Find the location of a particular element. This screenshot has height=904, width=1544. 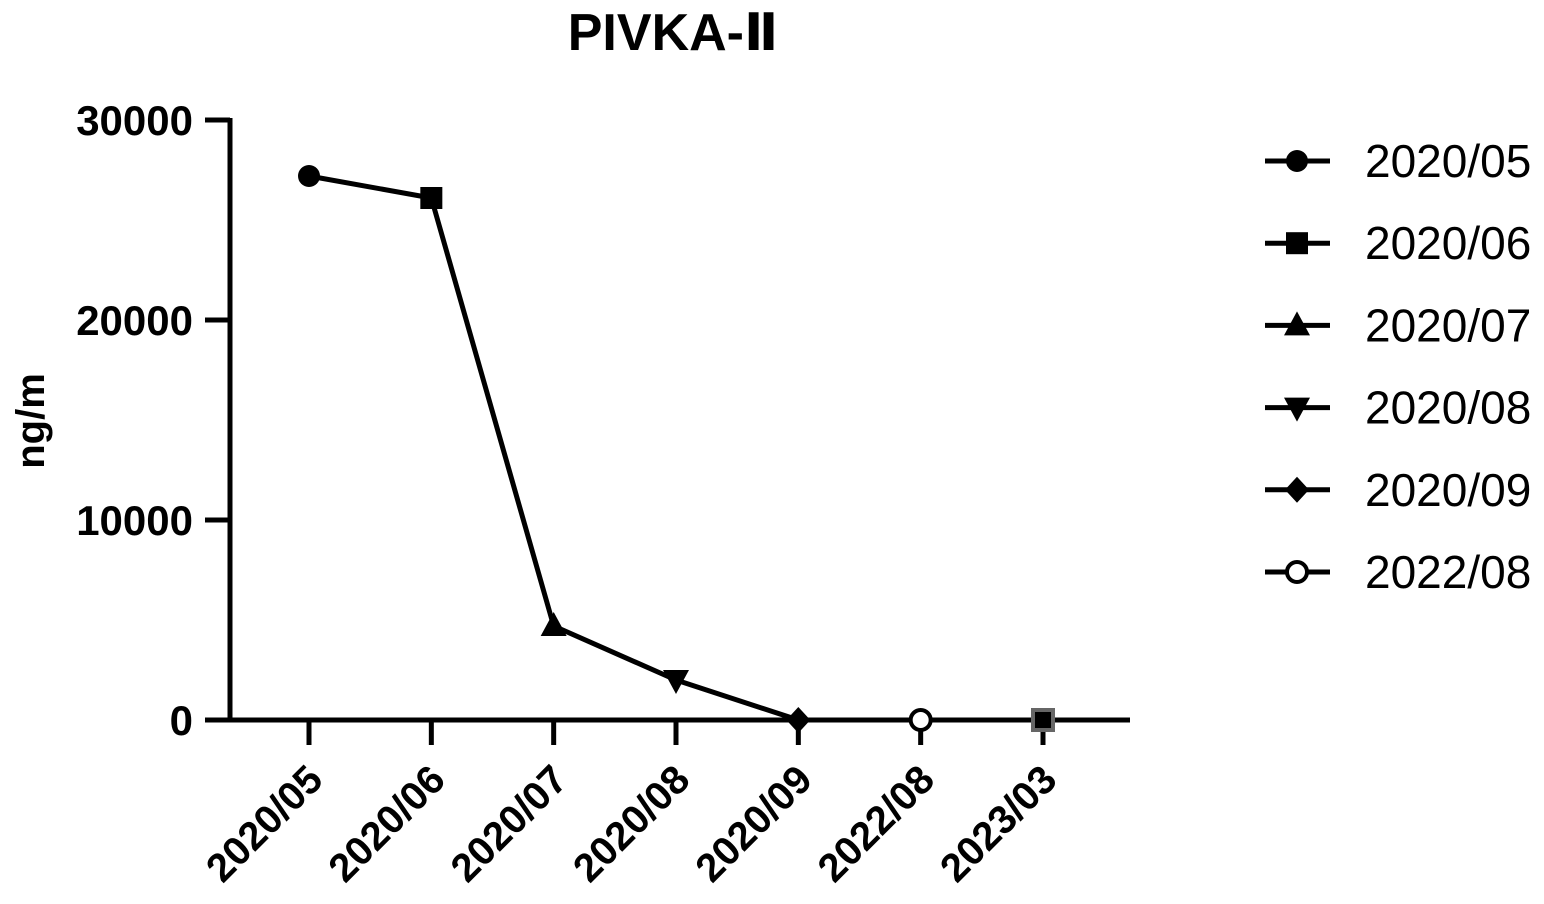

legend-label: 2020/06 is located at coordinates (1448, 243).